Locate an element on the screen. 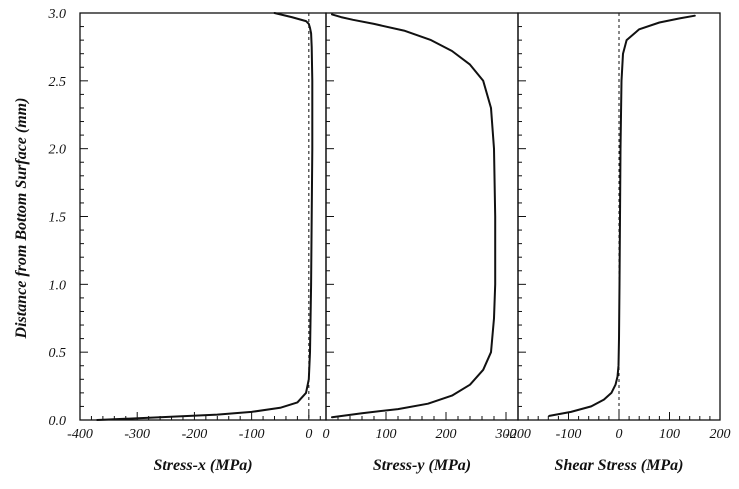 The width and height of the screenshot is (739, 489). panel-2-x-tick-label: 300 is located at coordinates (506, 434).